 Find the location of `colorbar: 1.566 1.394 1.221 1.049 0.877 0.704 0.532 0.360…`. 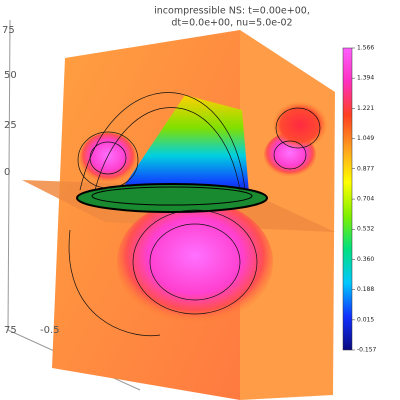

colorbar: 1.566 1.394 1.221 1.049 0.877 0.704 0.532 0.360… is located at coordinates (359, 199).